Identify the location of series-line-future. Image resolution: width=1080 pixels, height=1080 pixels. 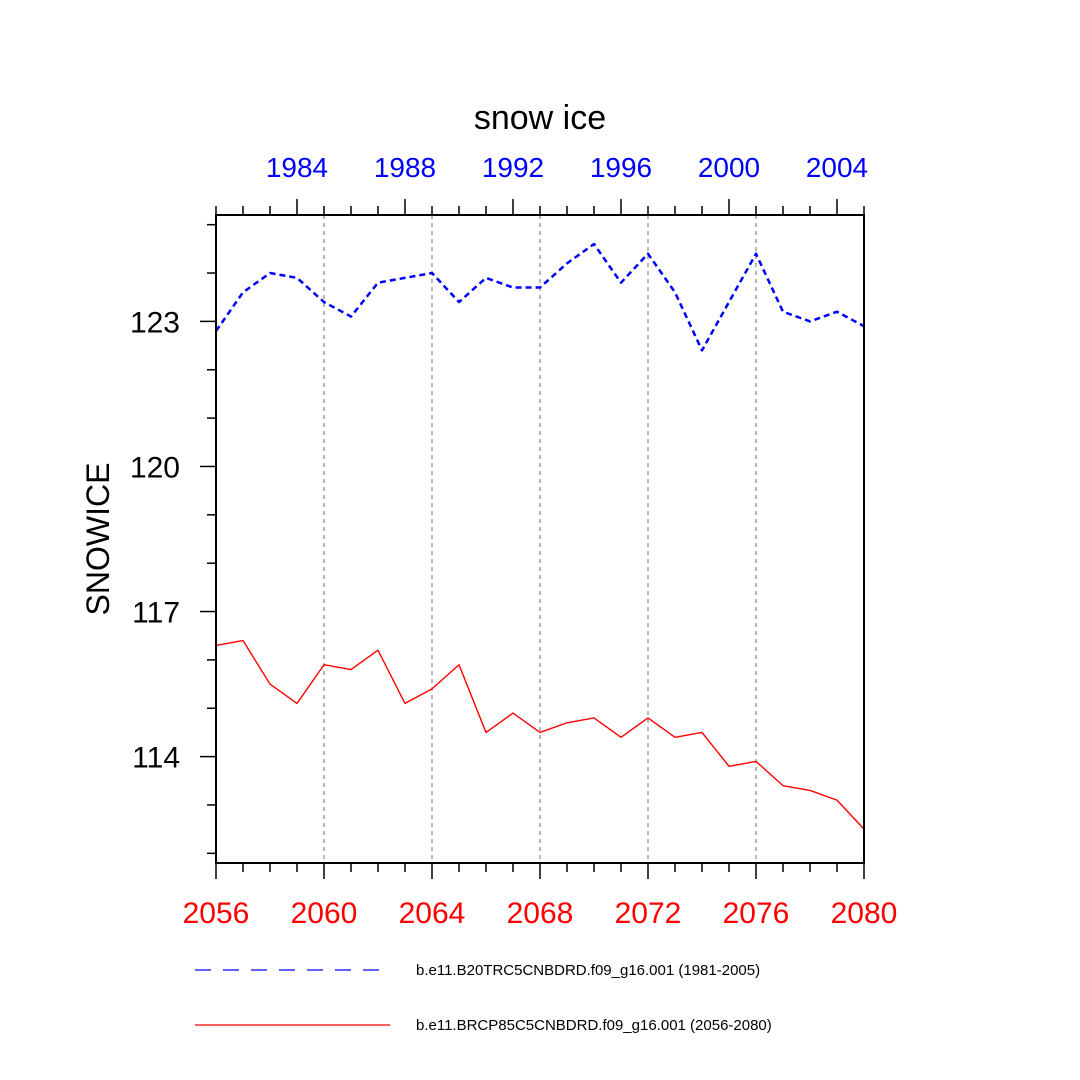
(540, 734).